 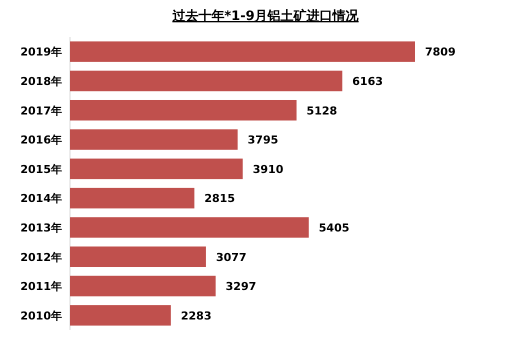 I want to click on y-tick-label: 2019年, so click(x=41, y=52).